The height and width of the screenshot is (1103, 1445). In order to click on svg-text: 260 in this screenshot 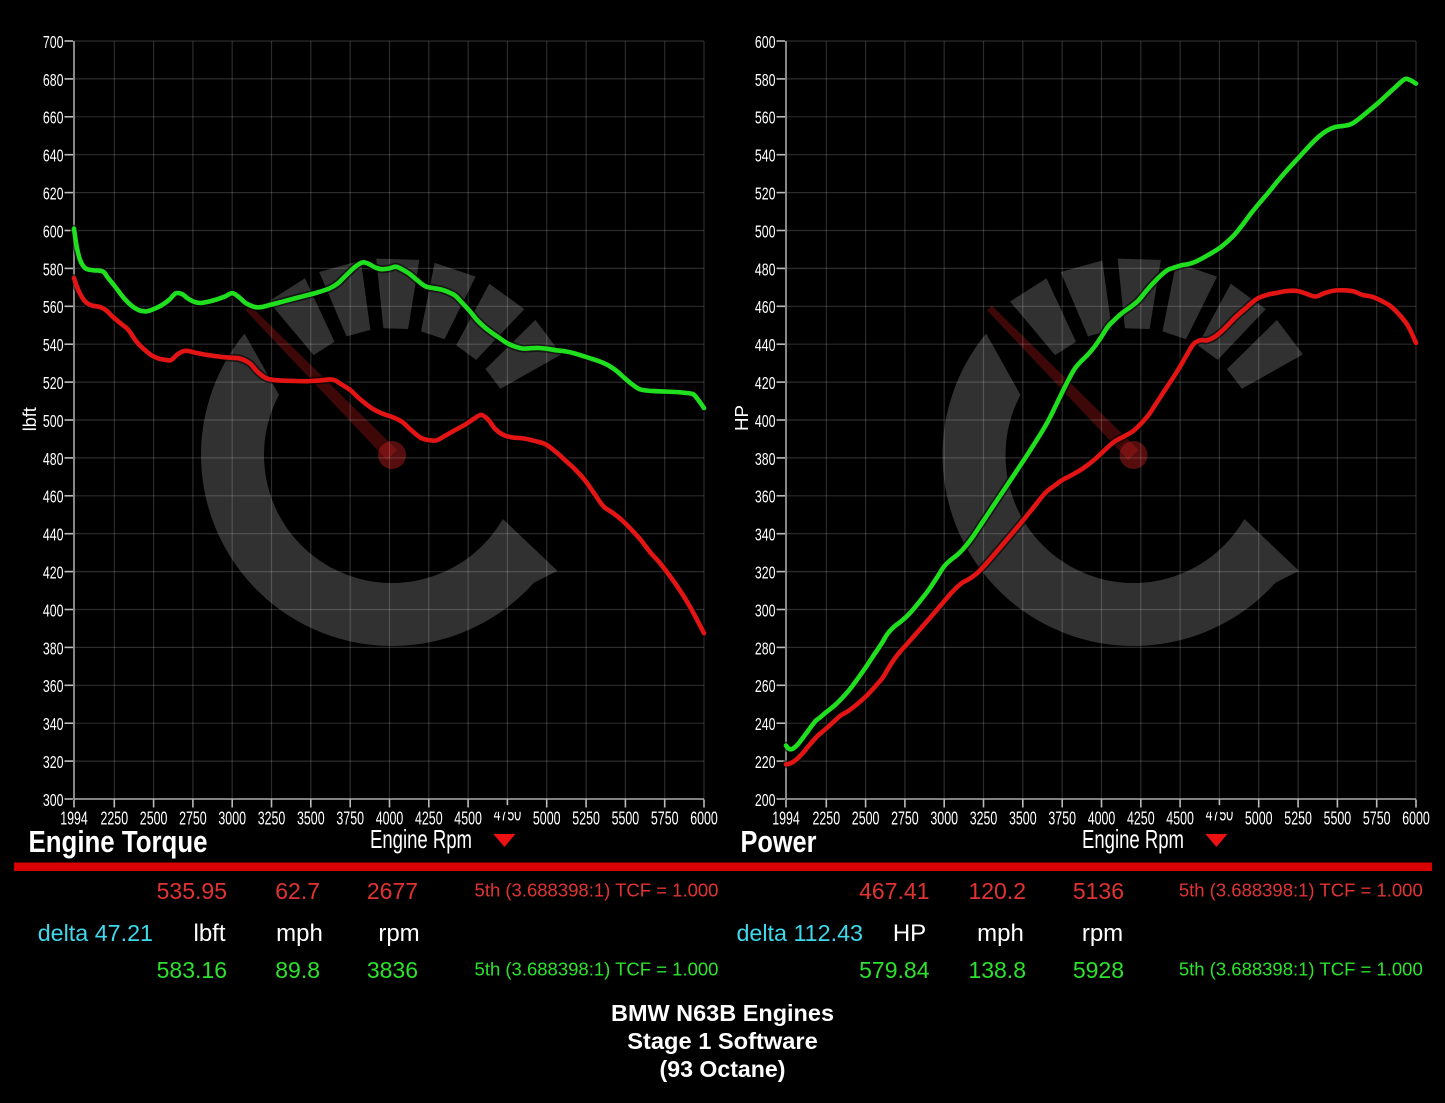, I will do `click(765, 686)`.